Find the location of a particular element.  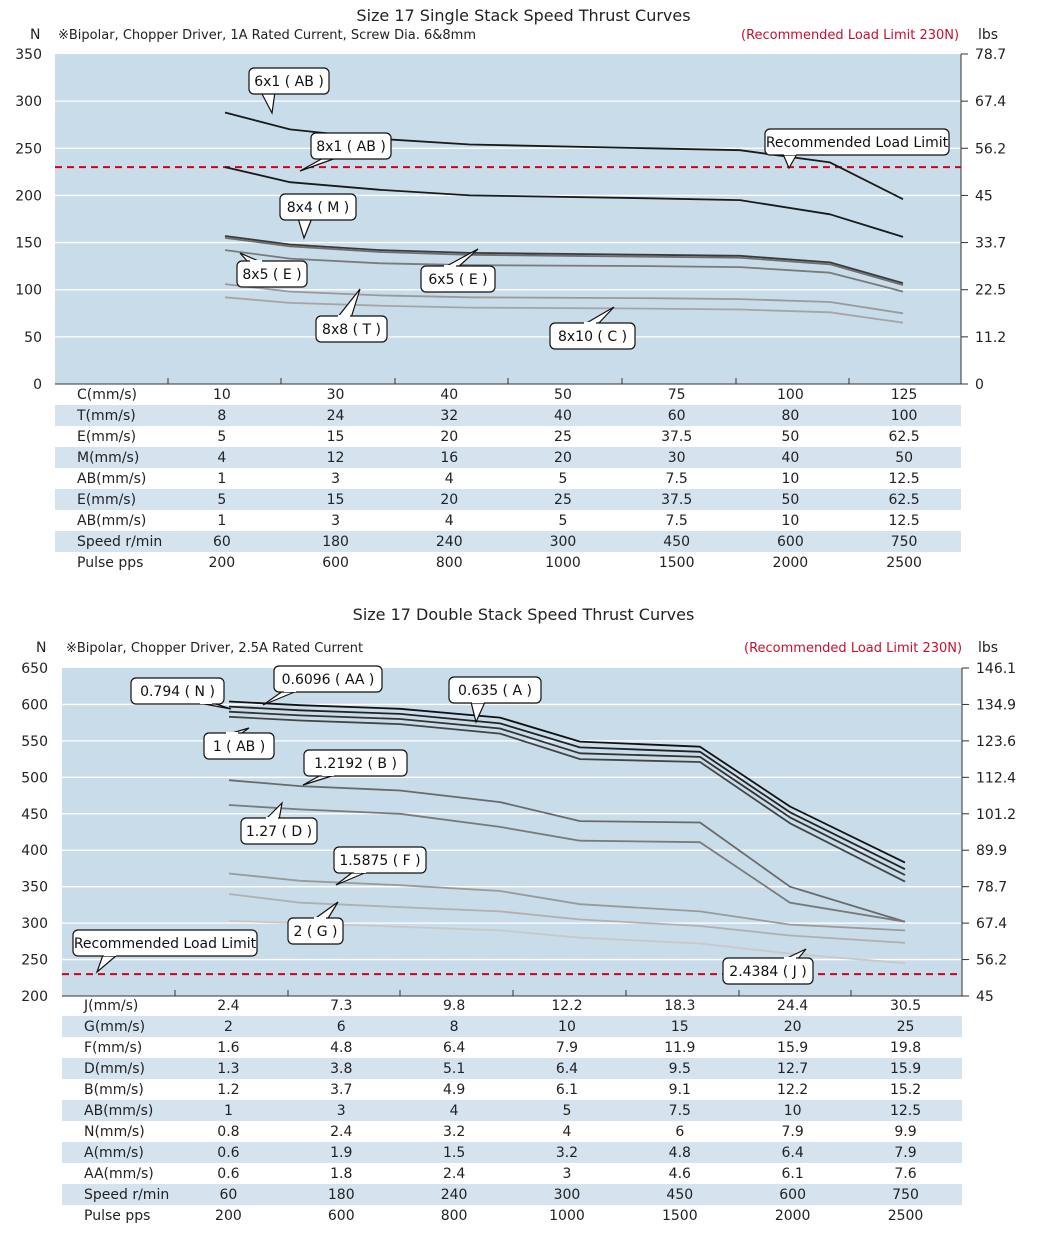

table-cell: 300 is located at coordinates (563, 541).